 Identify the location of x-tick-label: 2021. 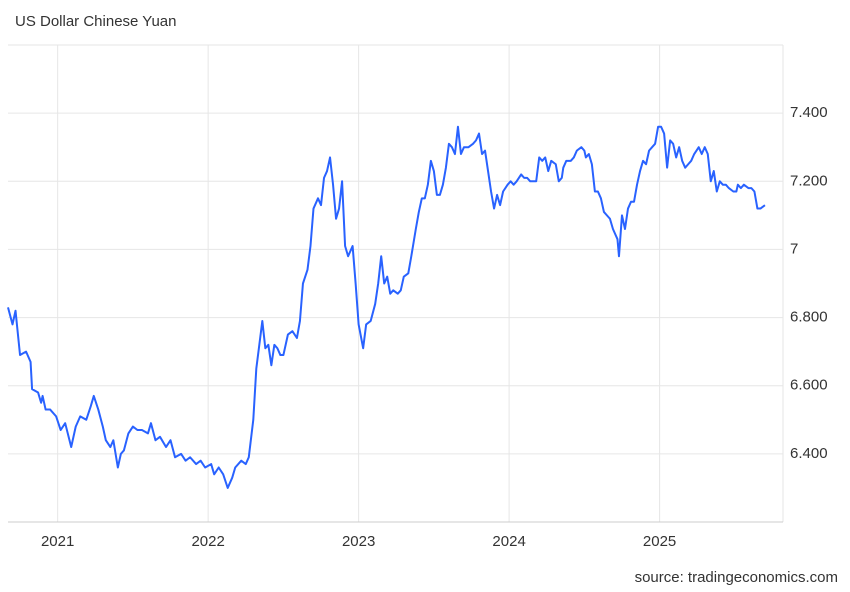
(57, 541).